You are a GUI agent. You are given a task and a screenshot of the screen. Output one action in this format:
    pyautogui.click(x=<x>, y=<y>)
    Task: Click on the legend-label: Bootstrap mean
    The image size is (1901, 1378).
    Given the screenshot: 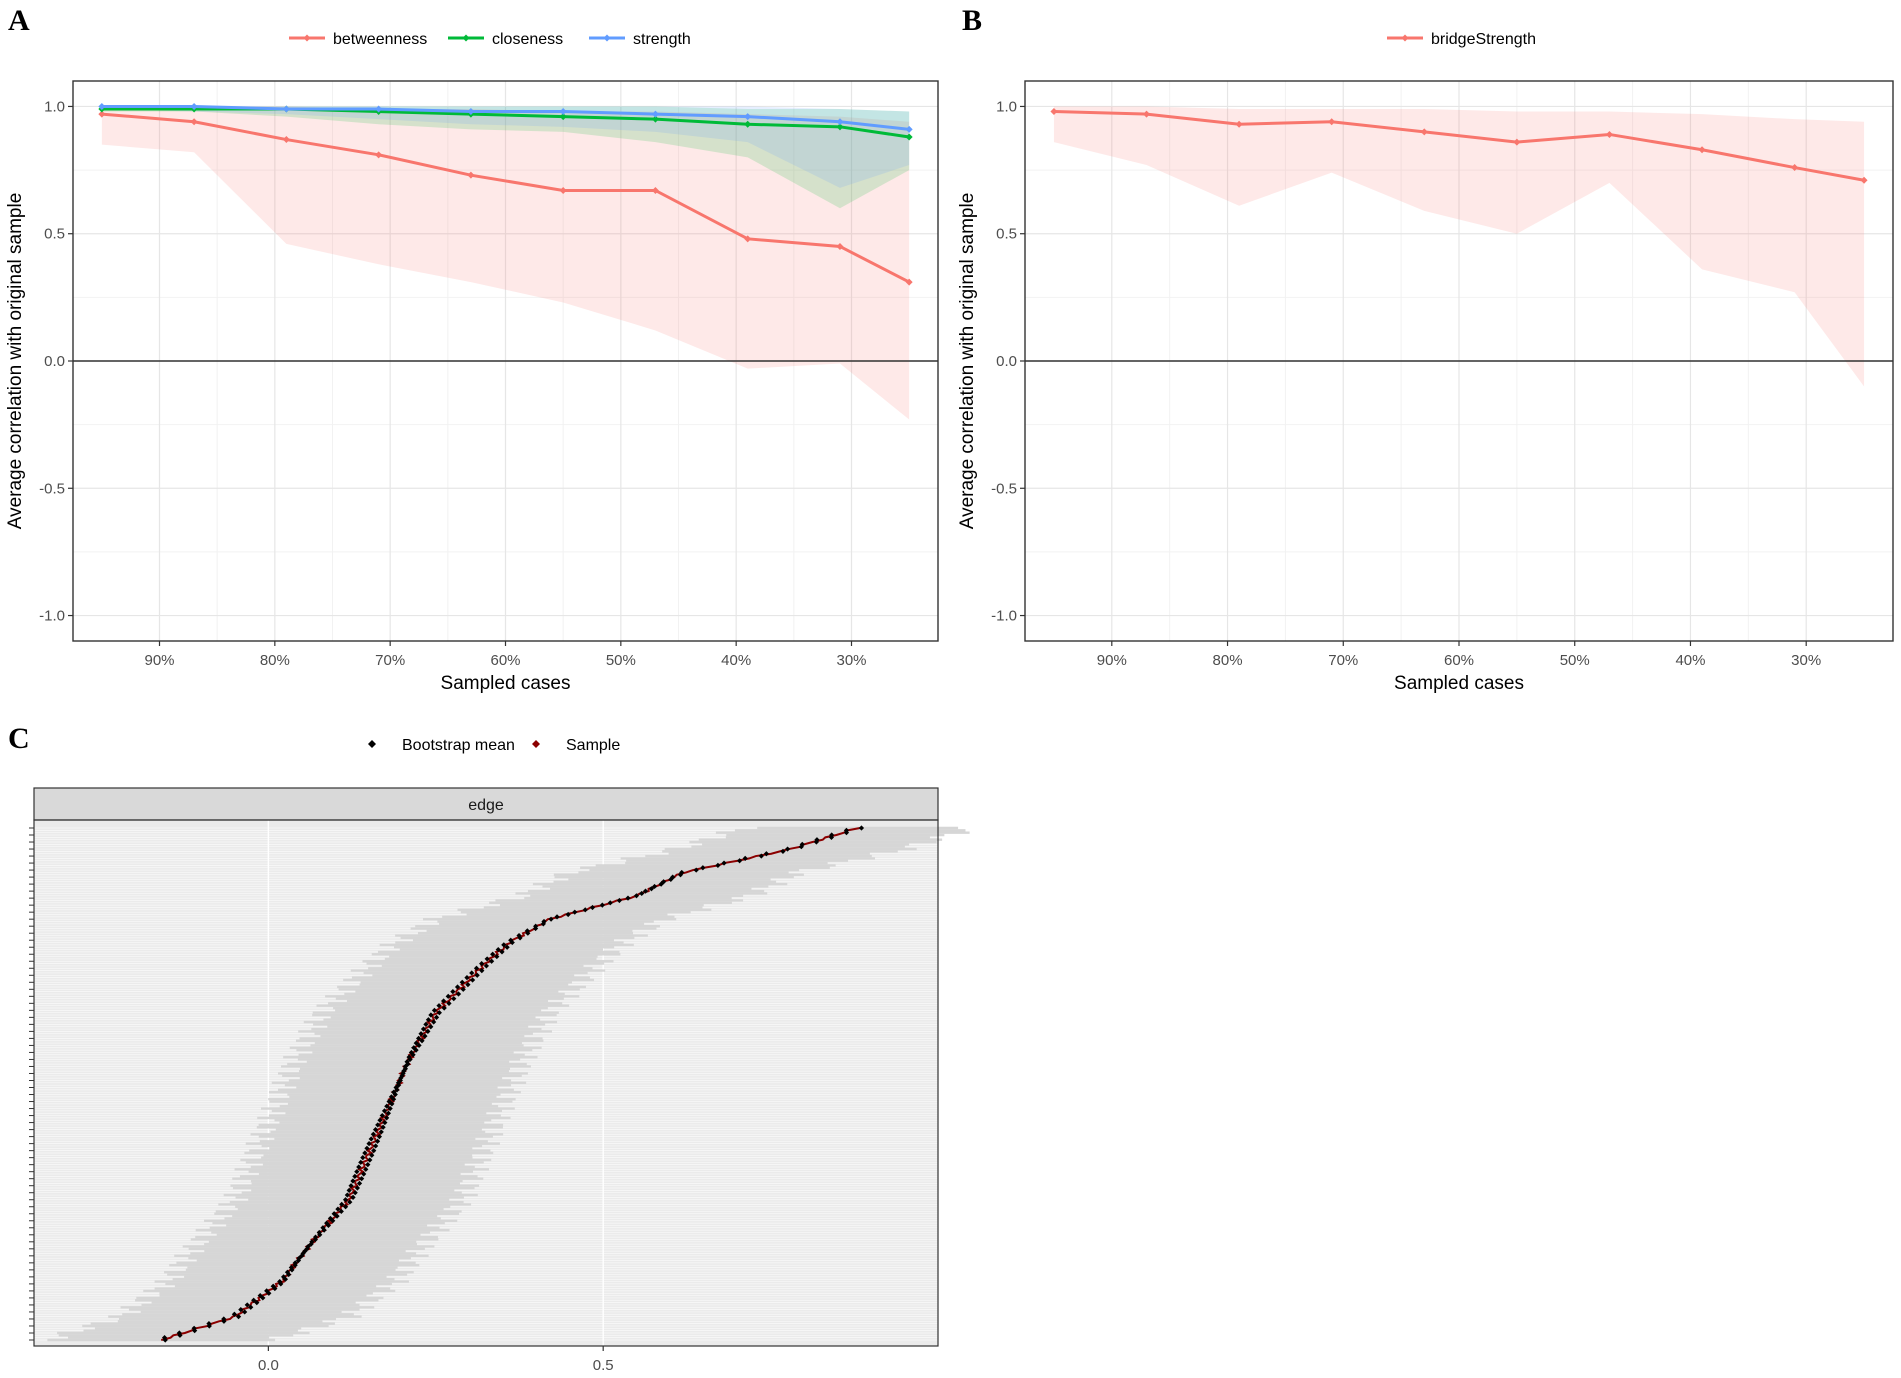 What is the action you would take?
    pyautogui.click(x=458, y=745)
    